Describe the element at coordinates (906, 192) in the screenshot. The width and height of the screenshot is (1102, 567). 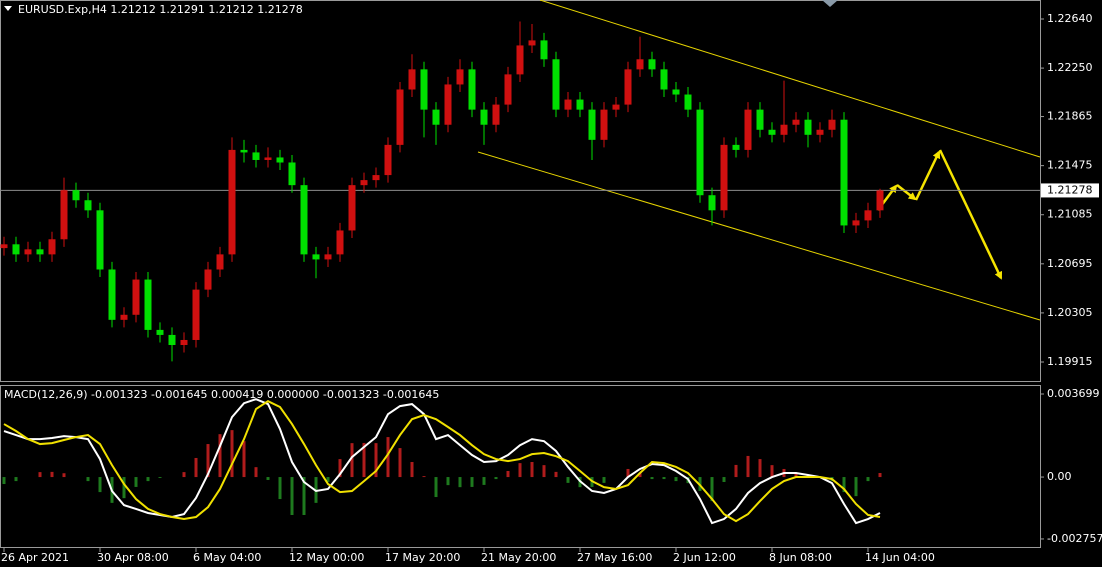
I see `forecast-arrow` at that location.